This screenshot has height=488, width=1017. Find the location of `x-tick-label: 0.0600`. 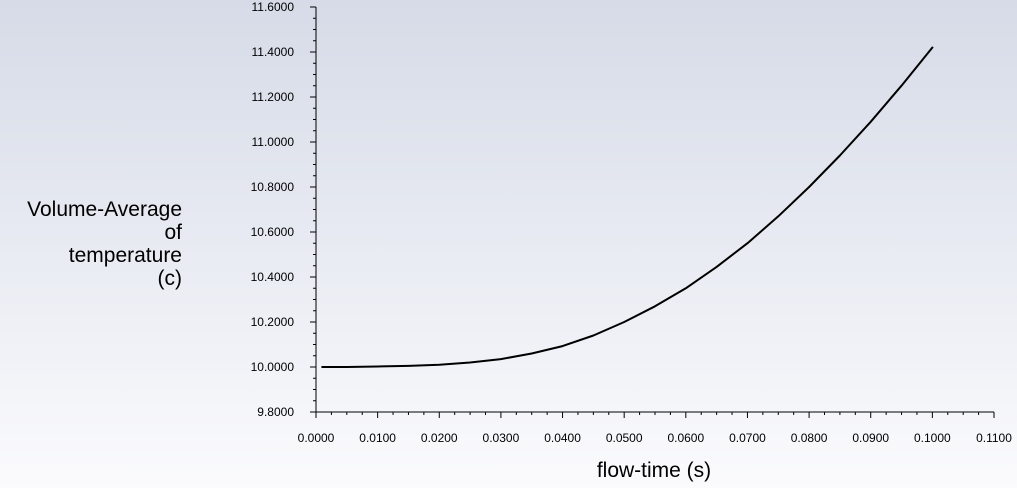

x-tick-label: 0.0600 is located at coordinates (685, 438).